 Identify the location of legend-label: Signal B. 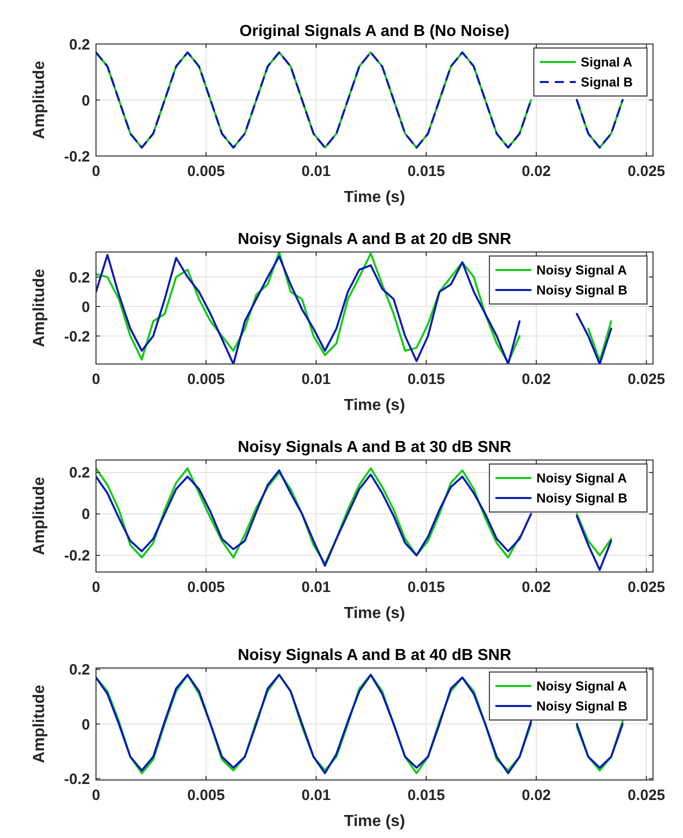
(606, 82).